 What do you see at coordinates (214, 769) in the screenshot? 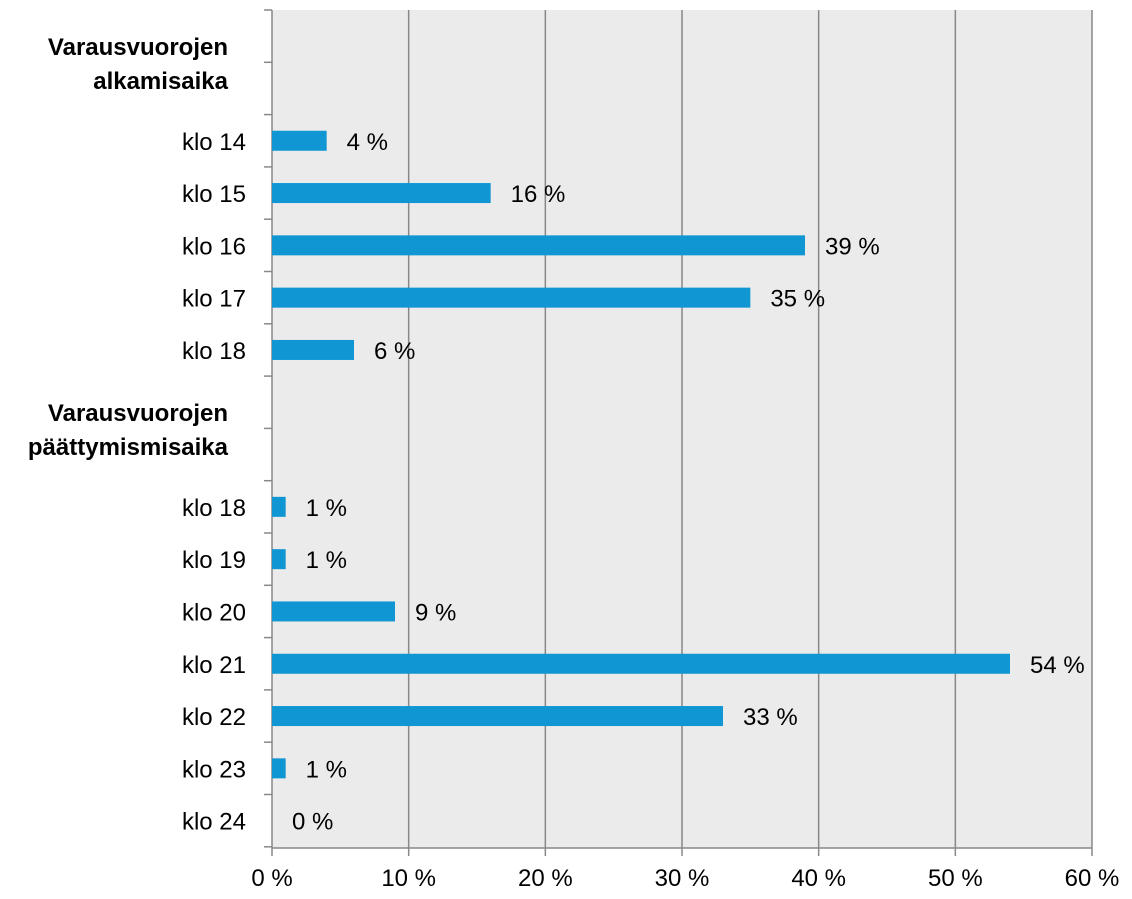
I see `category-label: klo 23` at bounding box center [214, 769].